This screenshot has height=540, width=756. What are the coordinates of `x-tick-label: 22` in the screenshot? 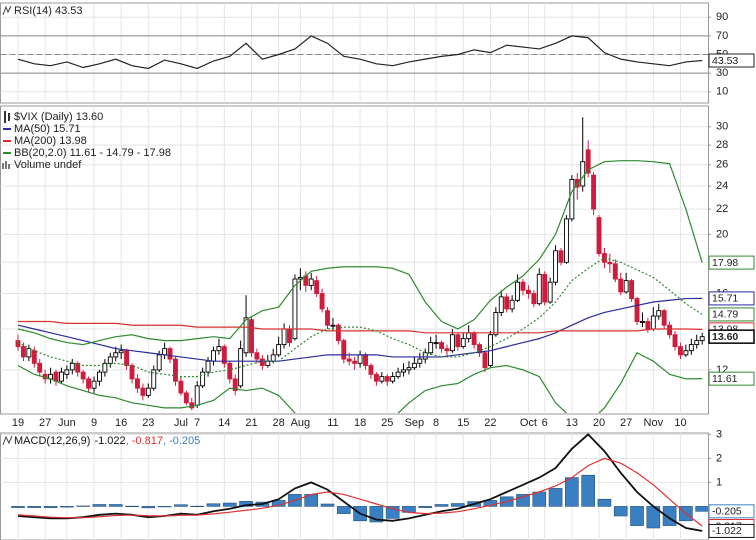 It's located at (490, 423).